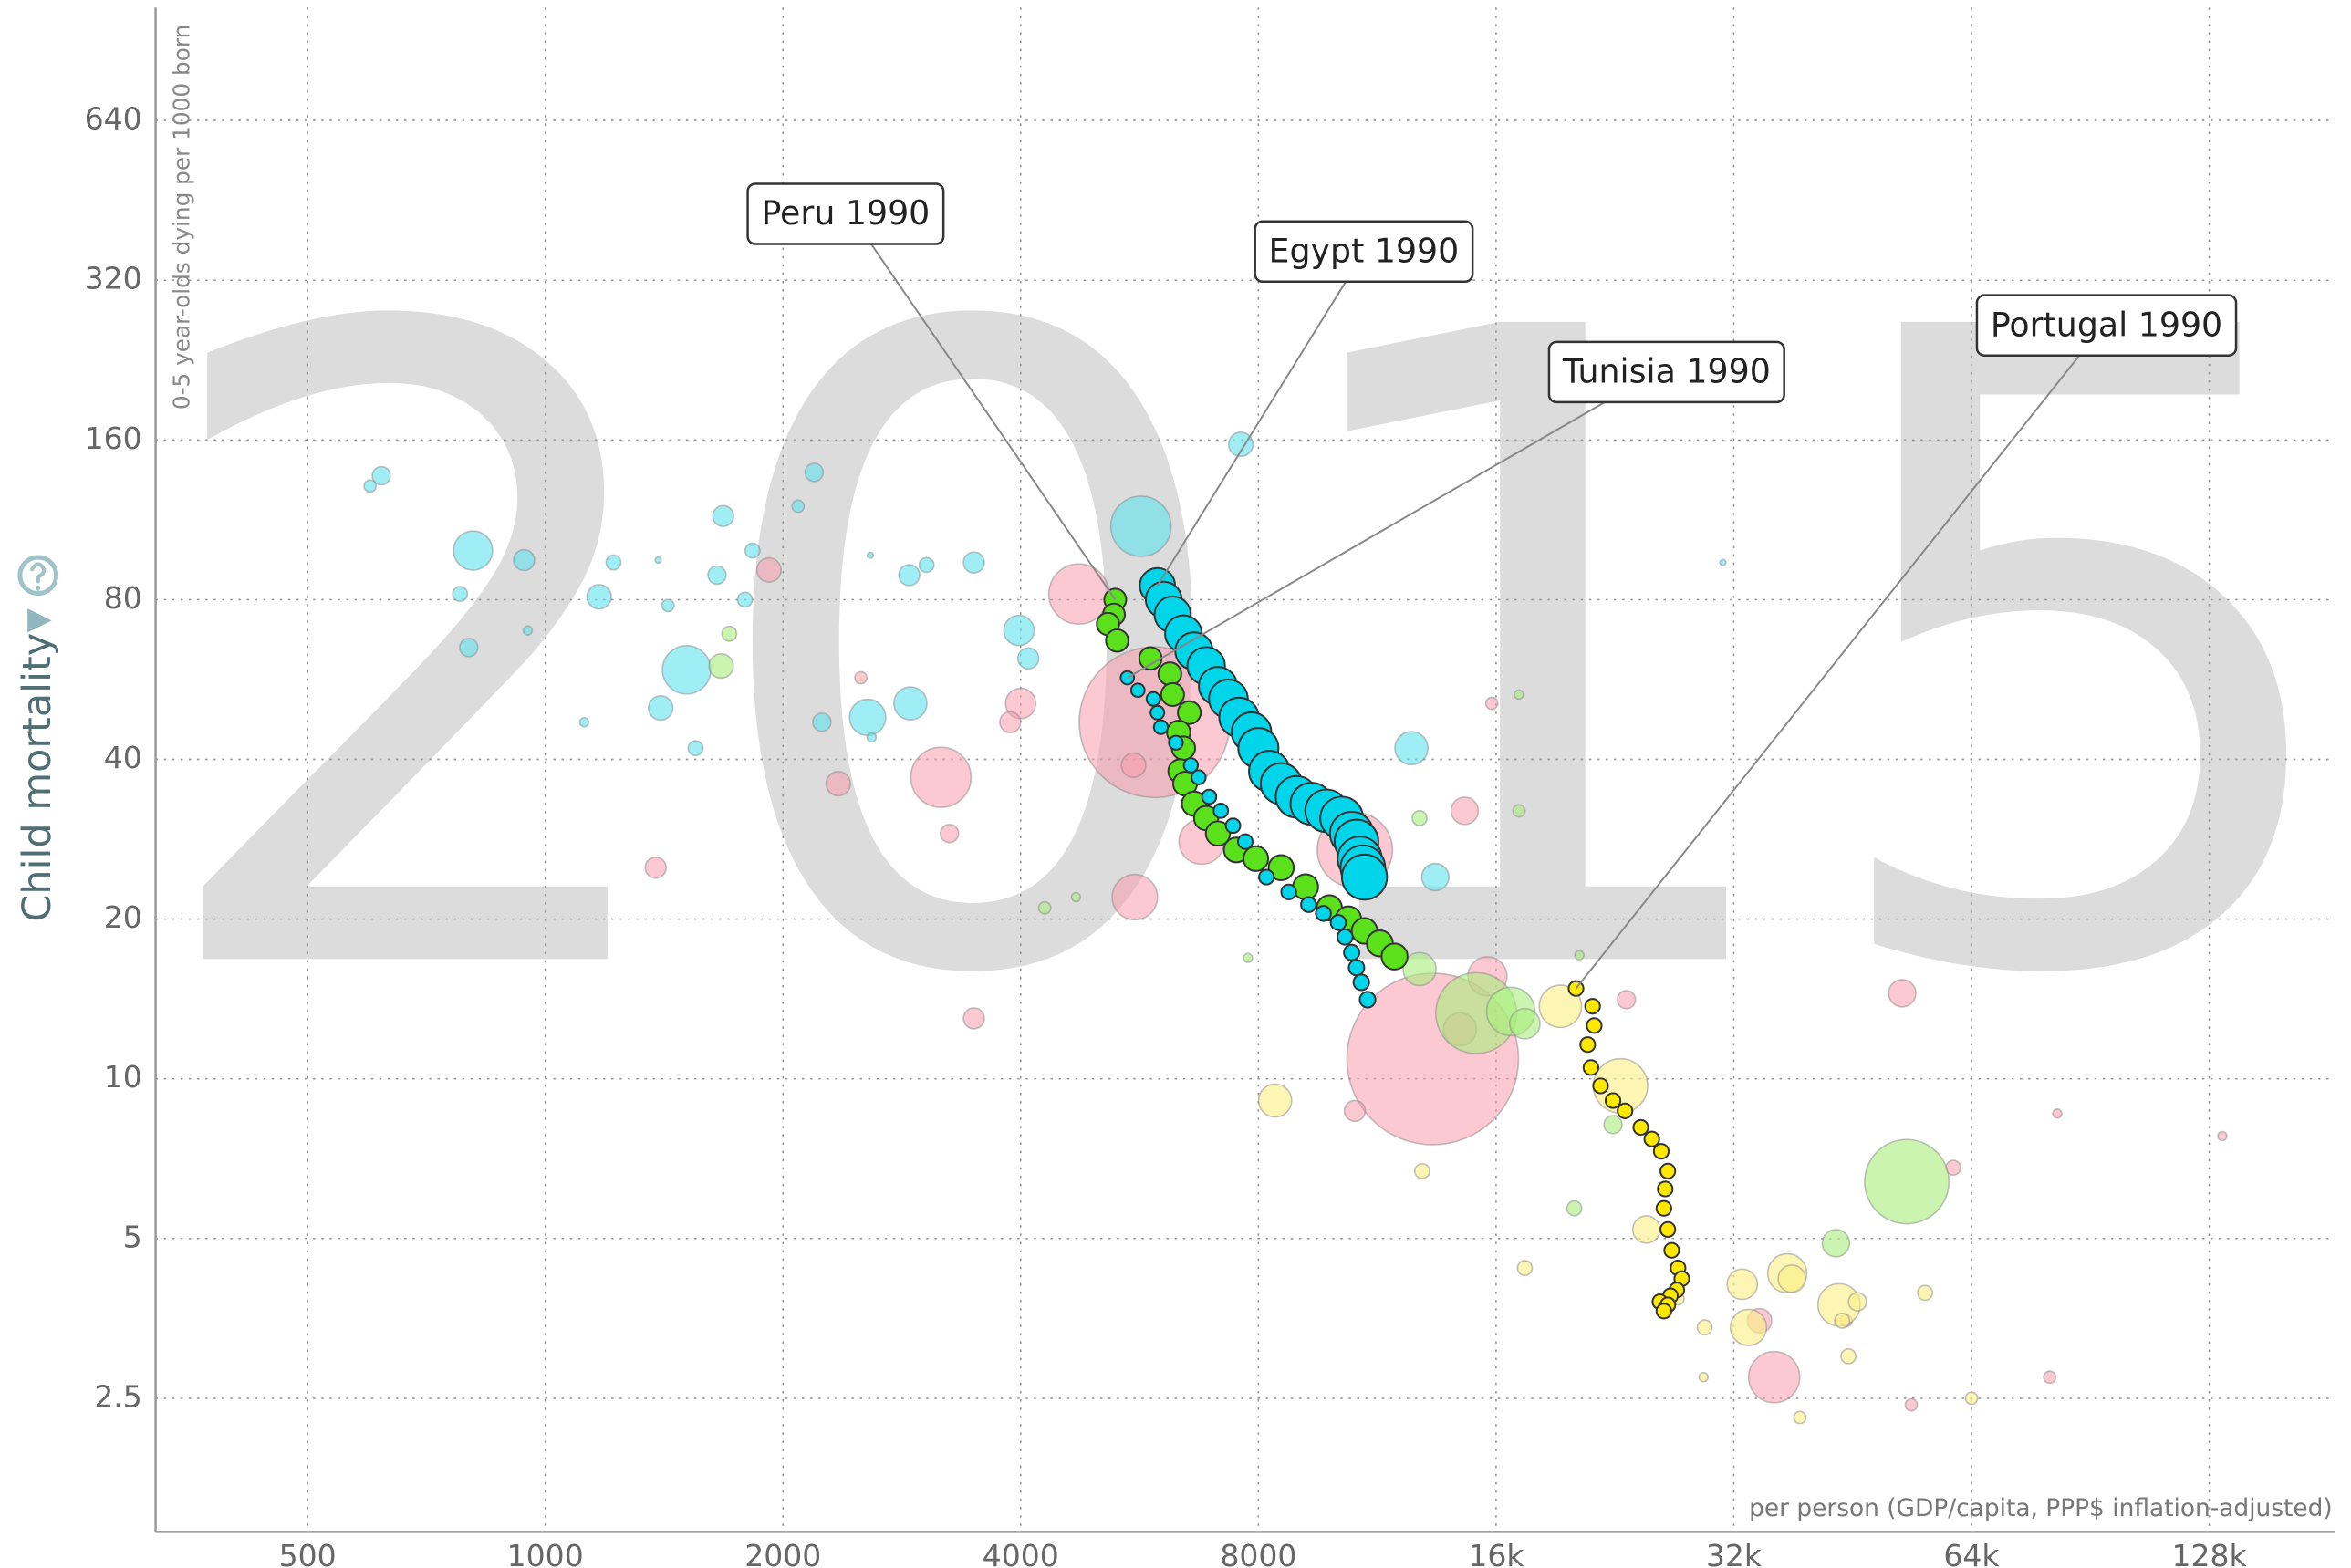 The width and height of the screenshot is (2351, 1568). Describe the element at coordinates (37, 777) in the screenshot. I see `y-axis-label: Child mortality` at that location.